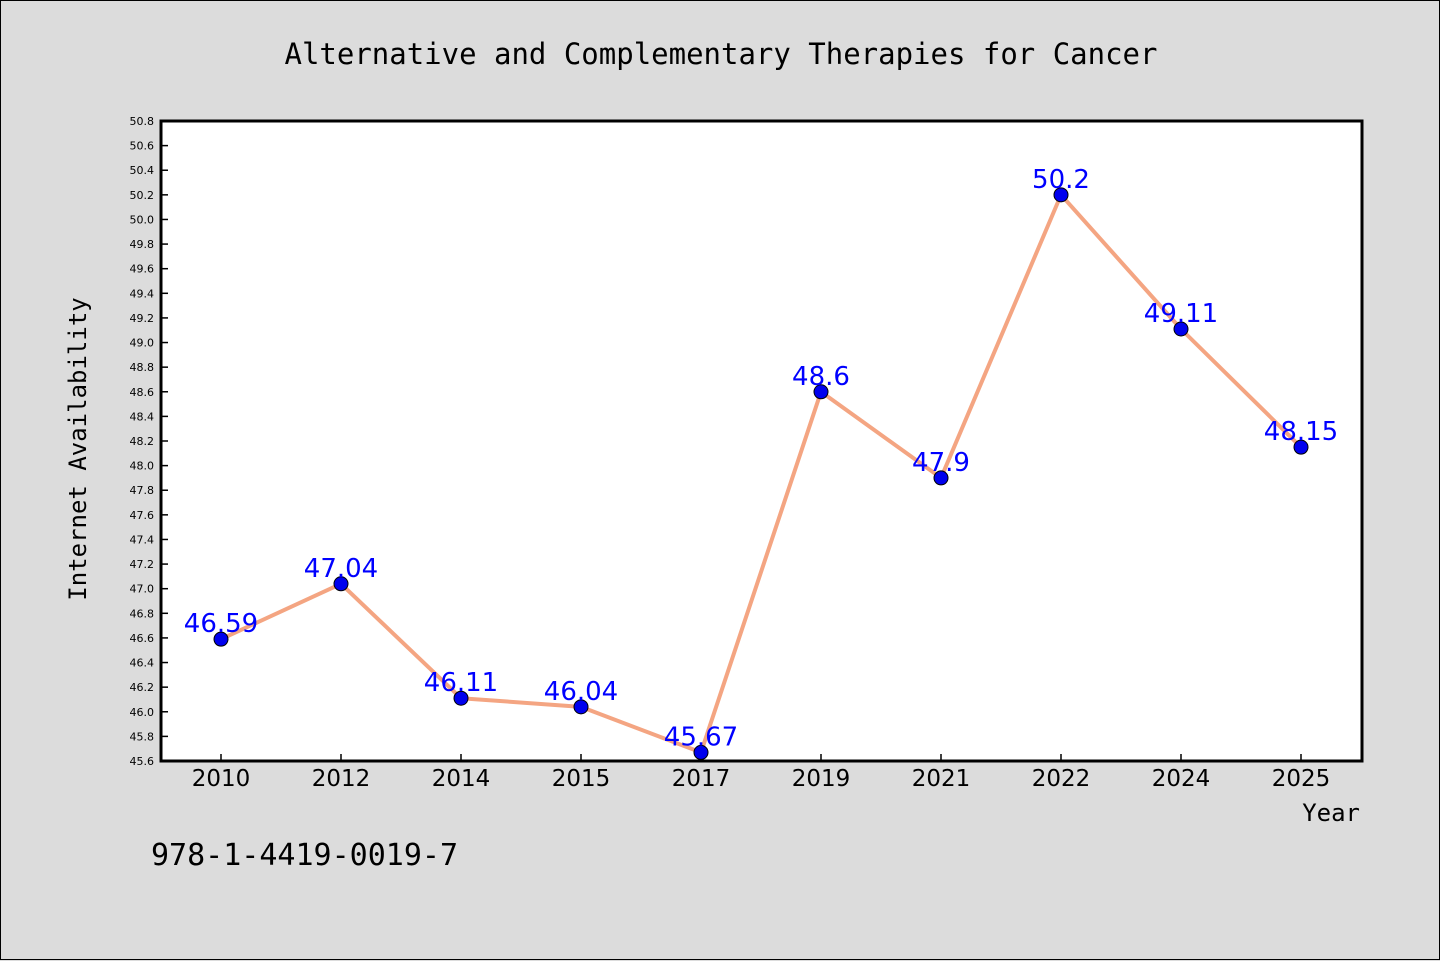  I want to click on y-tick-label: 47.2, so click(142, 564).